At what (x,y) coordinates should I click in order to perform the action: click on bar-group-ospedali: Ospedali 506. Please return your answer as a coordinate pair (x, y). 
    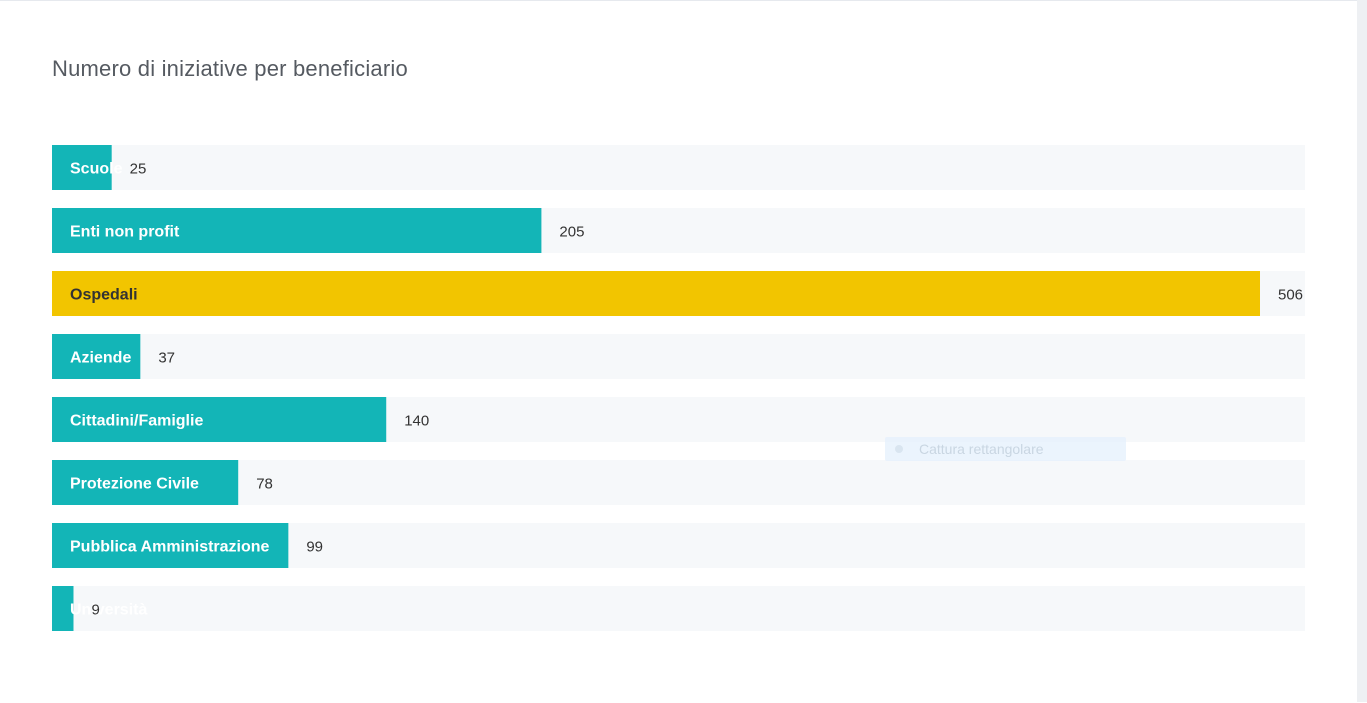
    Looking at the image, I should click on (678, 293).